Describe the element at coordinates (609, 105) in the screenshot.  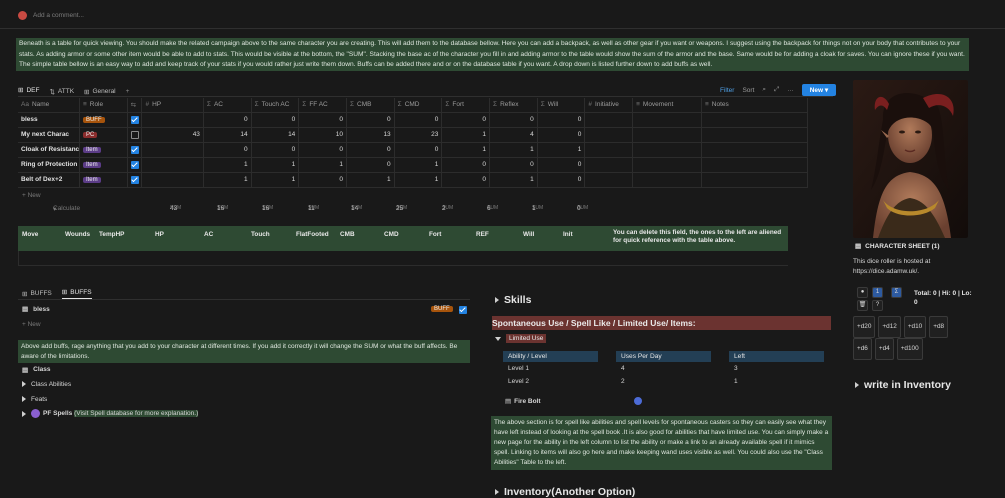
I see `column-header: # Initiative` at that location.